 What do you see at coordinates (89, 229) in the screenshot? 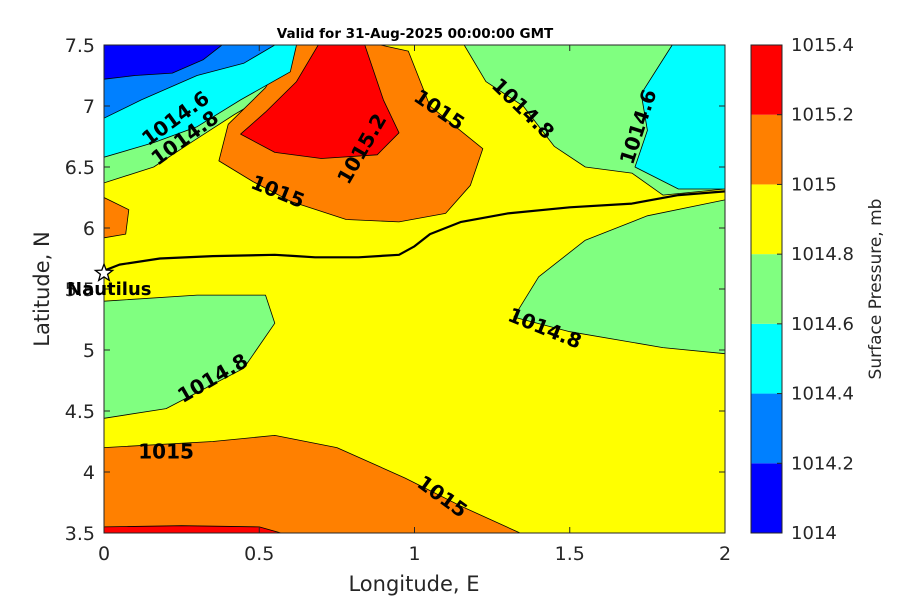
I see `y-tick-label-5: 6` at bounding box center [89, 229].